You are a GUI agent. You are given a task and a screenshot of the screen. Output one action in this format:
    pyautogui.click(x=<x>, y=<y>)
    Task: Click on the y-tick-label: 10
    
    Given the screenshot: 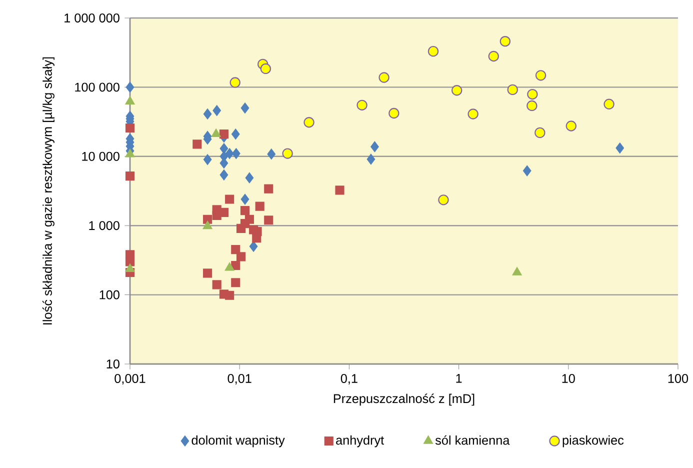 What is the action you would take?
    pyautogui.click(x=113, y=364)
    